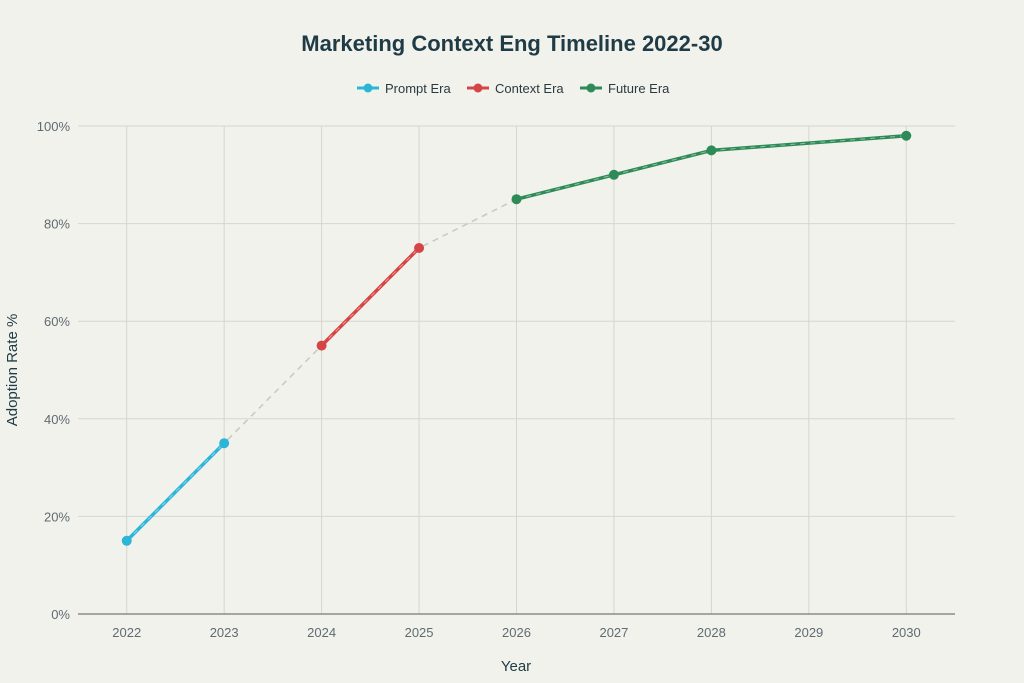  What do you see at coordinates (126, 632) in the screenshot?
I see `x-tick-label: 2022` at bounding box center [126, 632].